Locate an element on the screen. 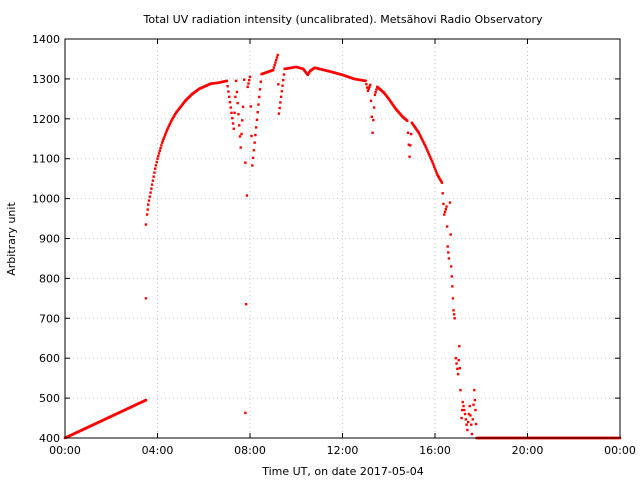 The height and width of the screenshot is (480, 640). x-tick-label: 12:00 is located at coordinates (343, 450).